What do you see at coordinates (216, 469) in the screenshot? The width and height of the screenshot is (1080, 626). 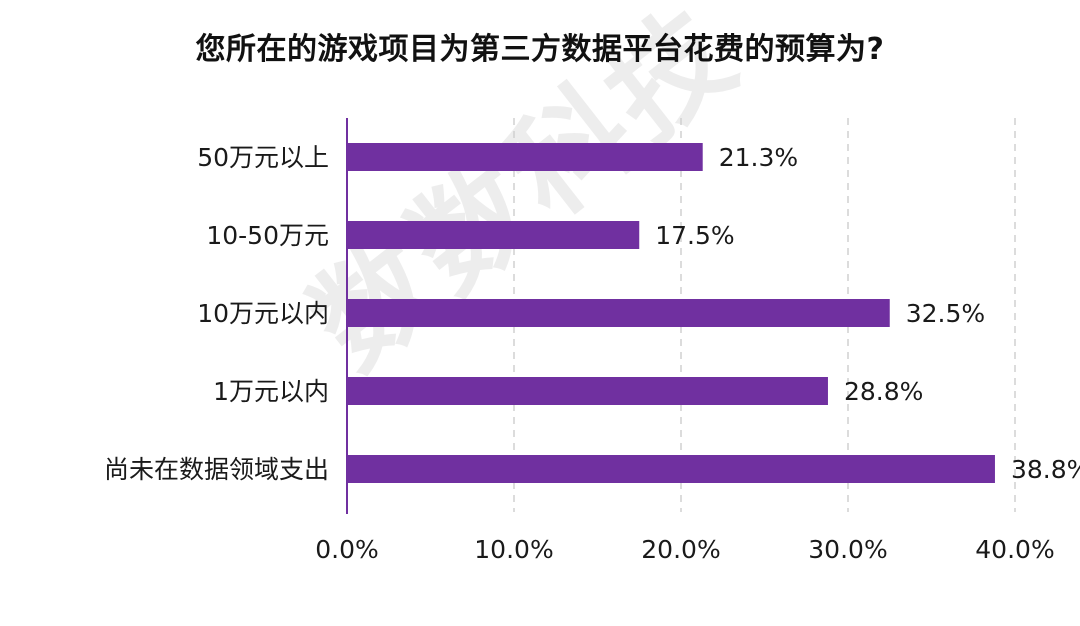 I see `category-label: 尚未在数据领域支出` at bounding box center [216, 469].